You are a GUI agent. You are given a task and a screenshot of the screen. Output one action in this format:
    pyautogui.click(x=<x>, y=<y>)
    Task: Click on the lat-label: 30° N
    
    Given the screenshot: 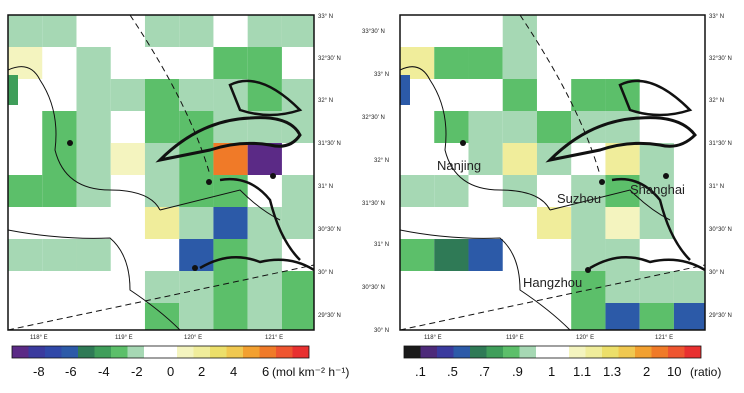 What is the action you would take?
    pyautogui.click(x=325, y=273)
    